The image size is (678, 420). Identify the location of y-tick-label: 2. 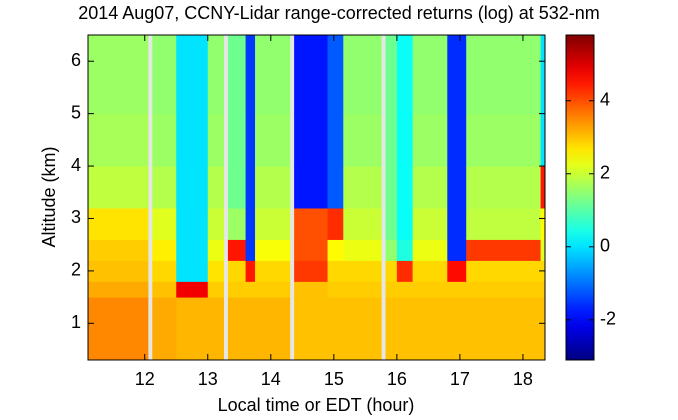
(76, 270).